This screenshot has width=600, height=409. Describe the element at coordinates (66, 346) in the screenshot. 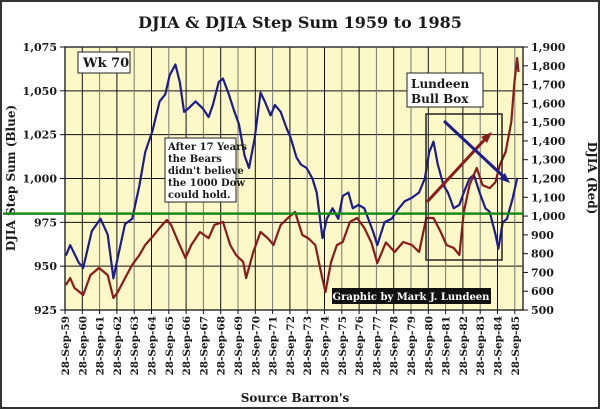

I see `x-tick-label: 28-Sep-59` at that location.